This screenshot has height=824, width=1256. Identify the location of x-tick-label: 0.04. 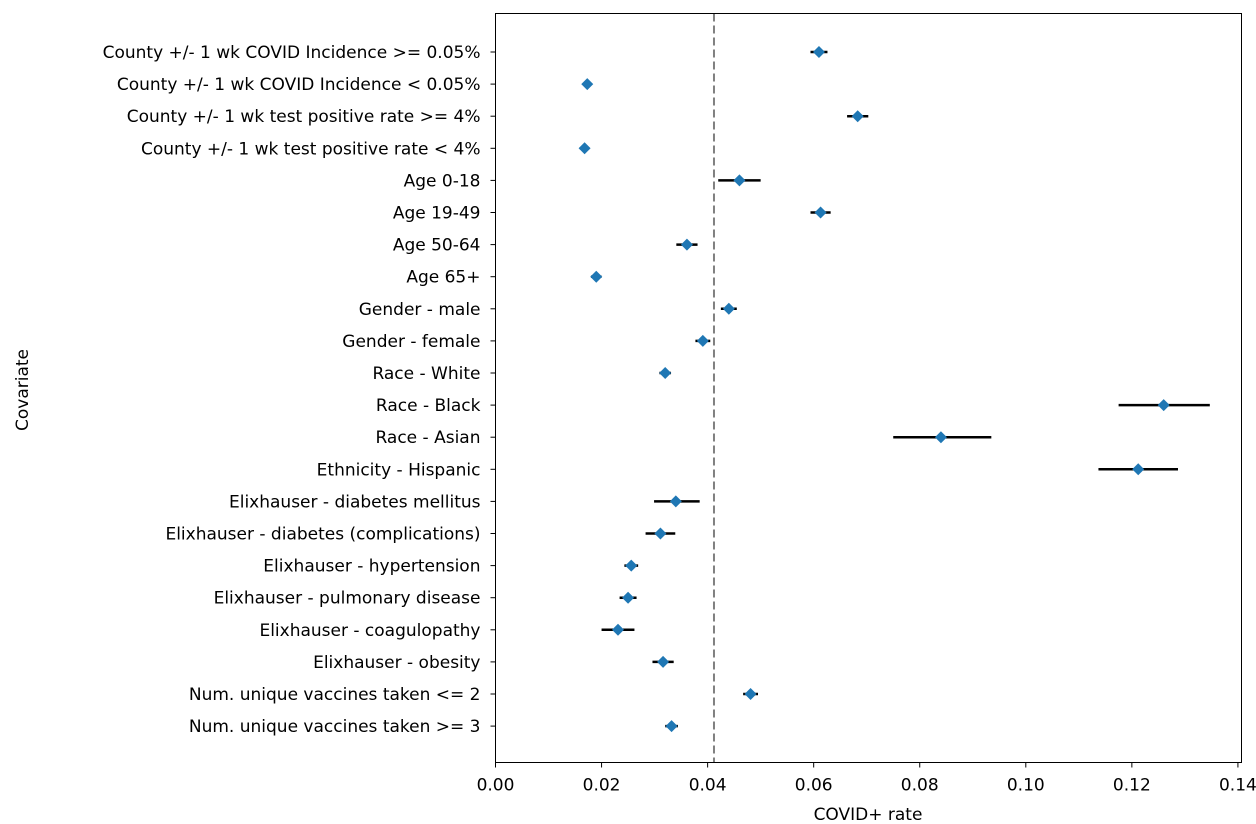
(708, 786).